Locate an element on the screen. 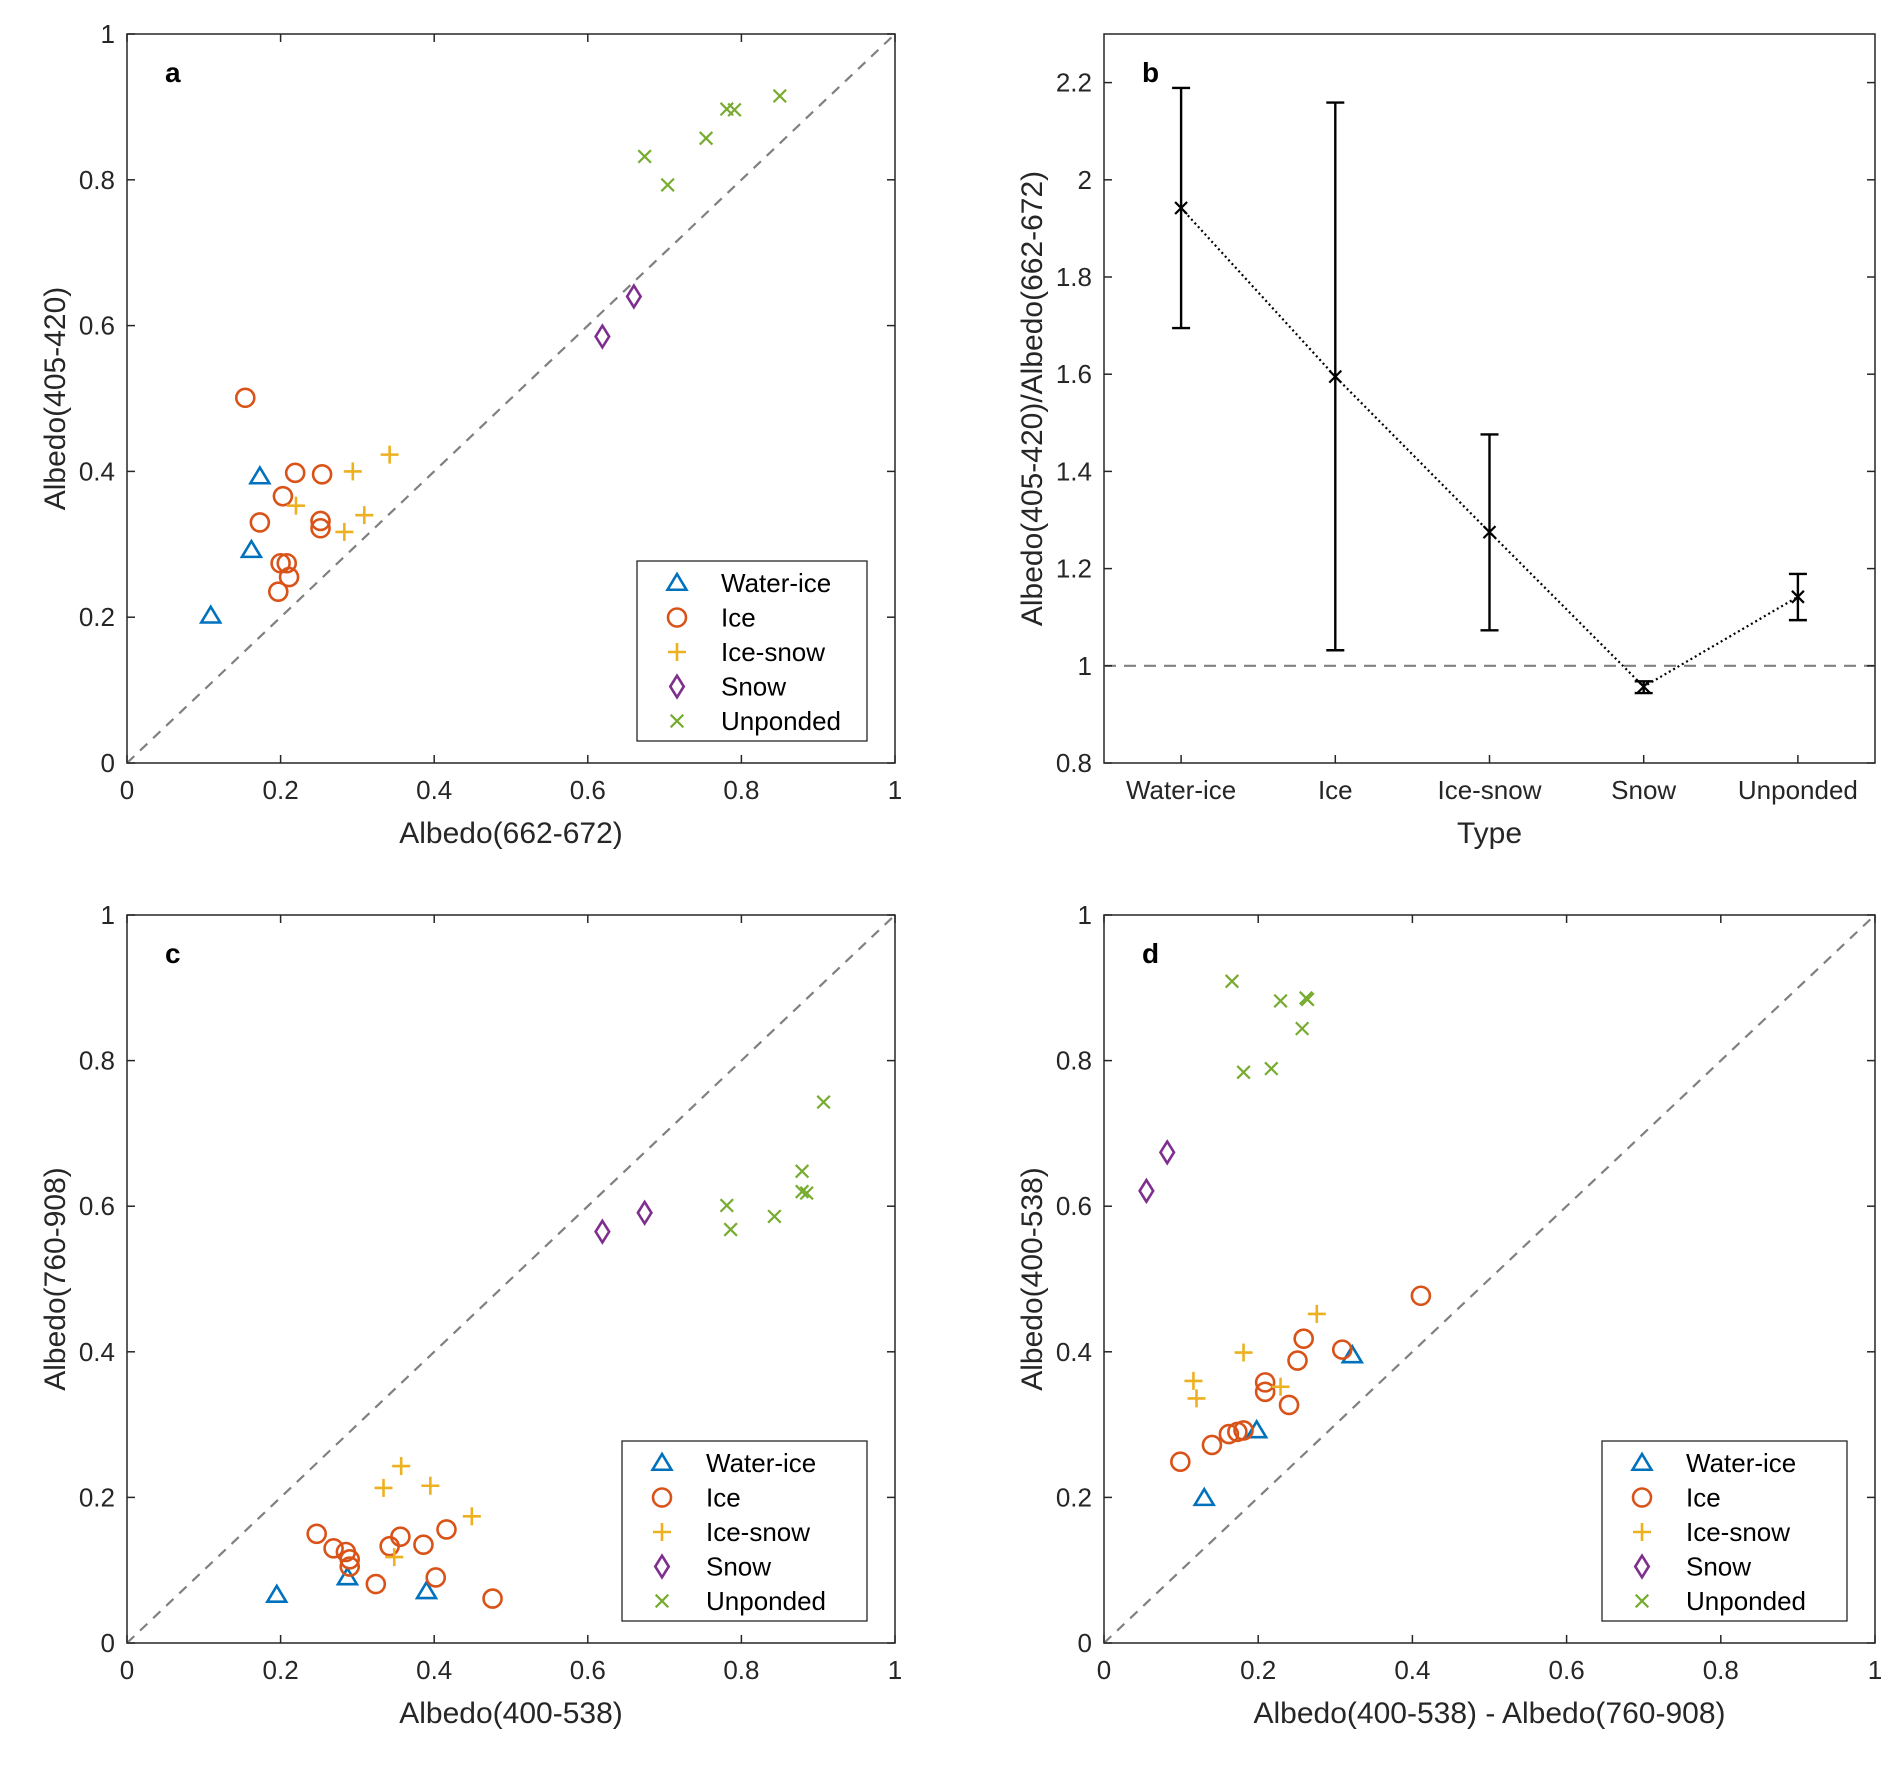 The image size is (1892, 1765). x-tick-label: 0.4 is located at coordinates (1412, 1670).